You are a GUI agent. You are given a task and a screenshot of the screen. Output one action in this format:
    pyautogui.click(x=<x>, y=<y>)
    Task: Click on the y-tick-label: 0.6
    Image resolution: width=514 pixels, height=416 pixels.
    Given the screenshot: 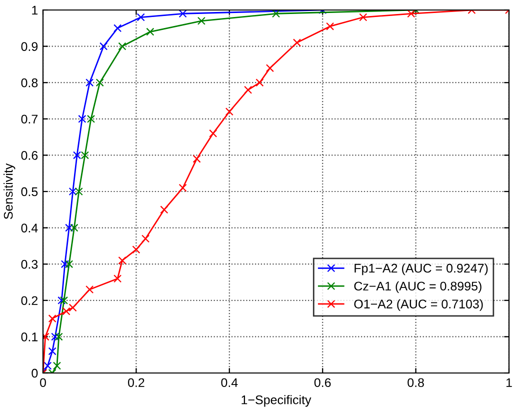 What is the action you would take?
    pyautogui.click(x=29, y=155)
    